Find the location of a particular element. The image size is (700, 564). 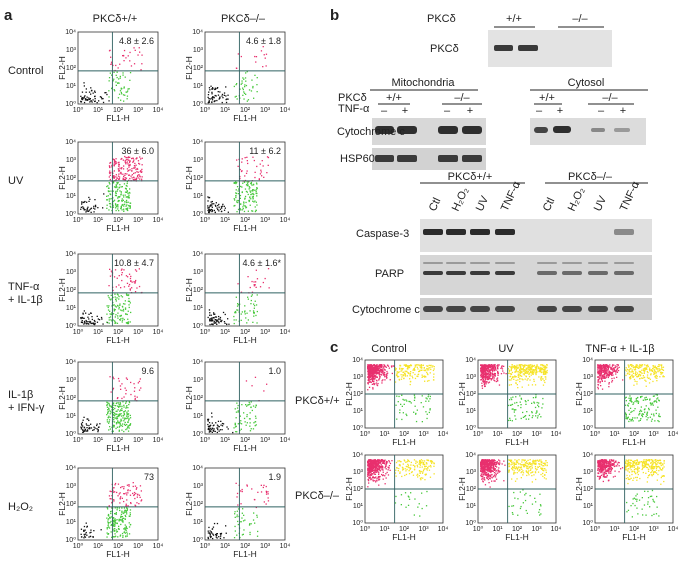

cytosol-sign: – is located at coordinates (601, 111).